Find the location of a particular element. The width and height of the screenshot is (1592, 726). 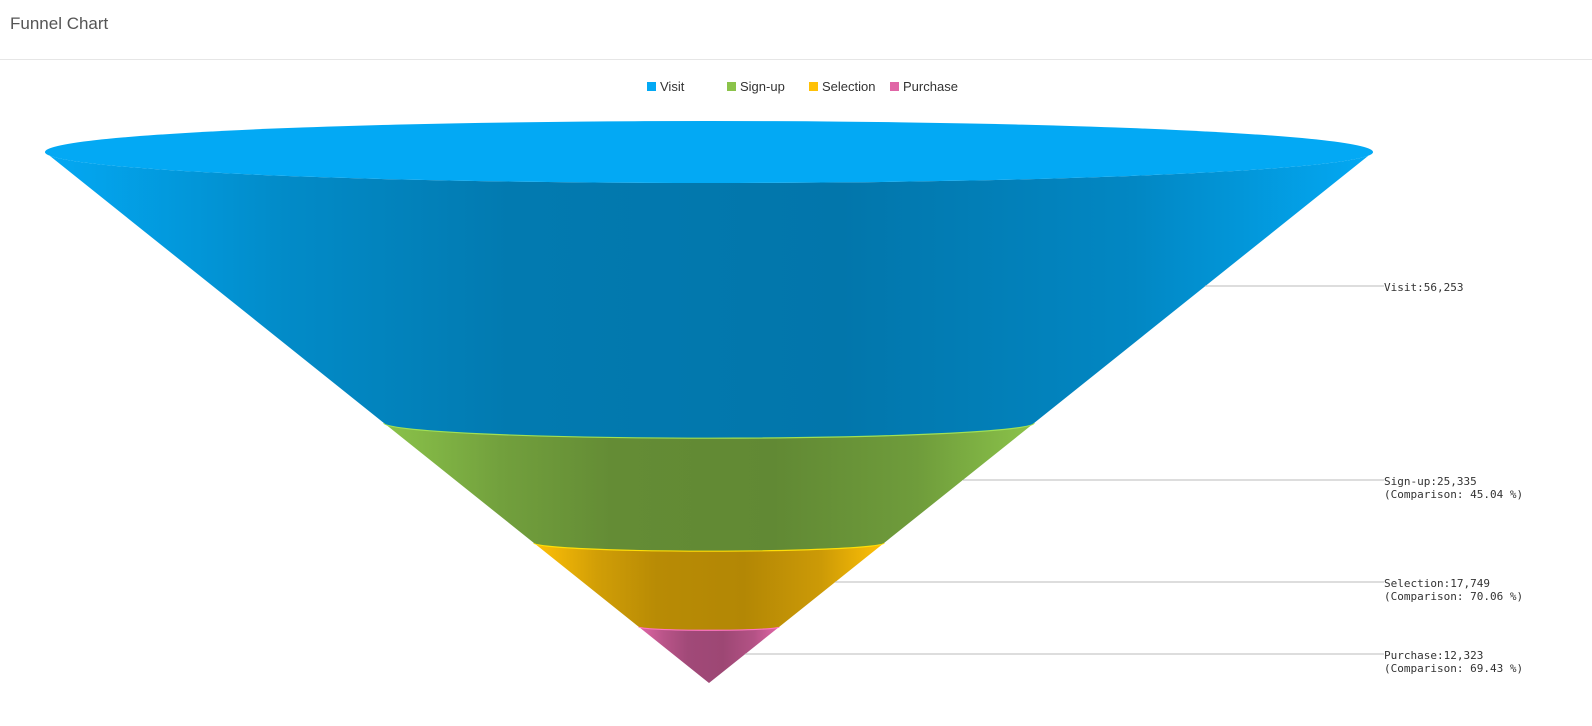

legend-swatch-sign-up is located at coordinates (731, 86).